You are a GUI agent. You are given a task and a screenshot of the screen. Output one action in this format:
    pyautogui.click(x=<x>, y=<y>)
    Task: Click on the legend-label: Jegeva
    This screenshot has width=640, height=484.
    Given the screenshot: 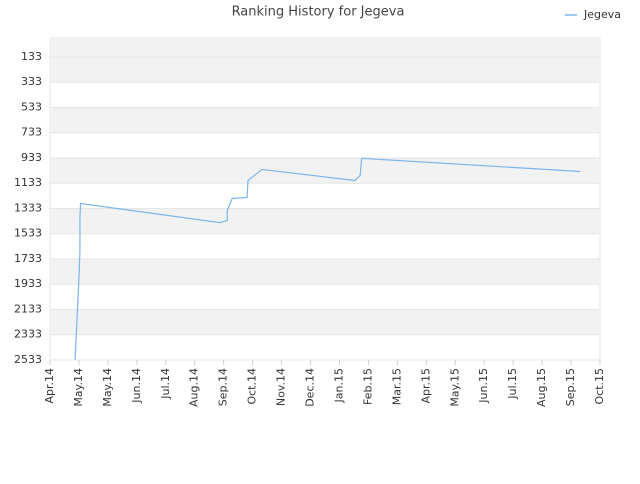 What is the action you would take?
    pyautogui.click(x=602, y=14)
    